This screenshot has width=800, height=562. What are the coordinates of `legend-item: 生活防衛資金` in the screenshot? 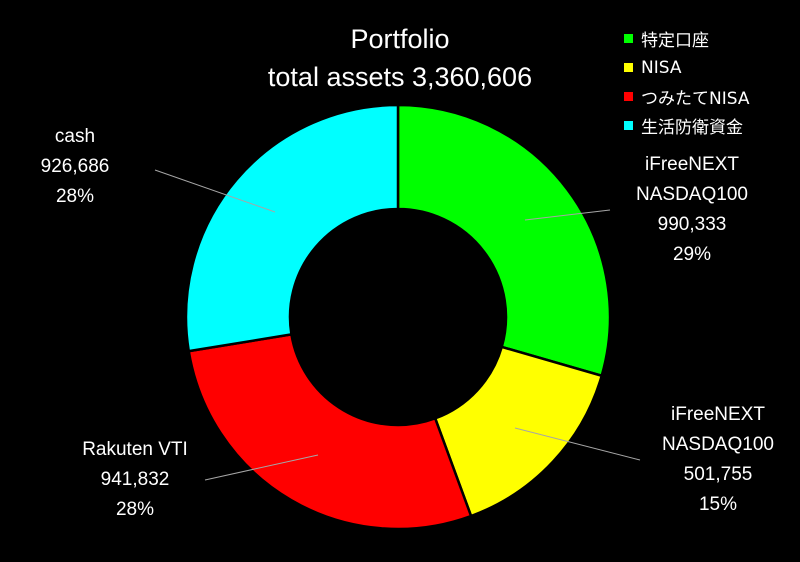 It's located at (709, 125).